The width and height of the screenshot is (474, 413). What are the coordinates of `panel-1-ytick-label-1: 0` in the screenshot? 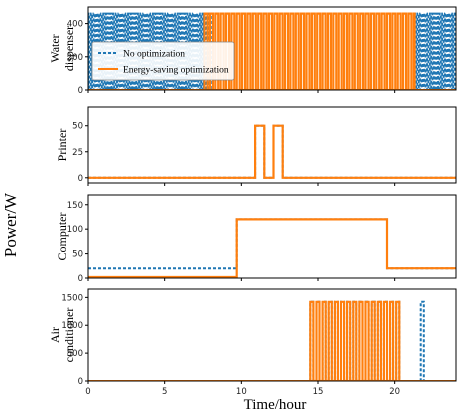 It's located at (80, 91).